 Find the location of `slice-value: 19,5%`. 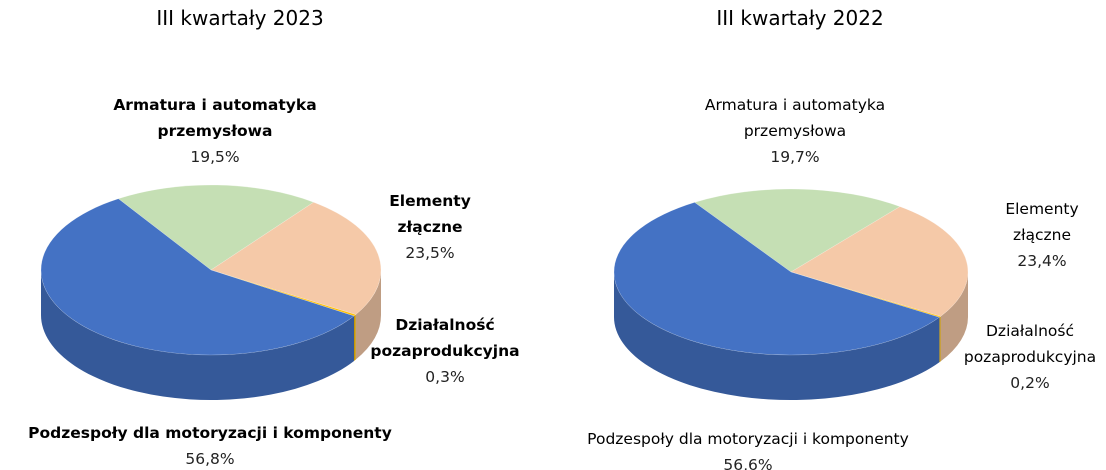

slice-value: 19,5% is located at coordinates (215, 157).